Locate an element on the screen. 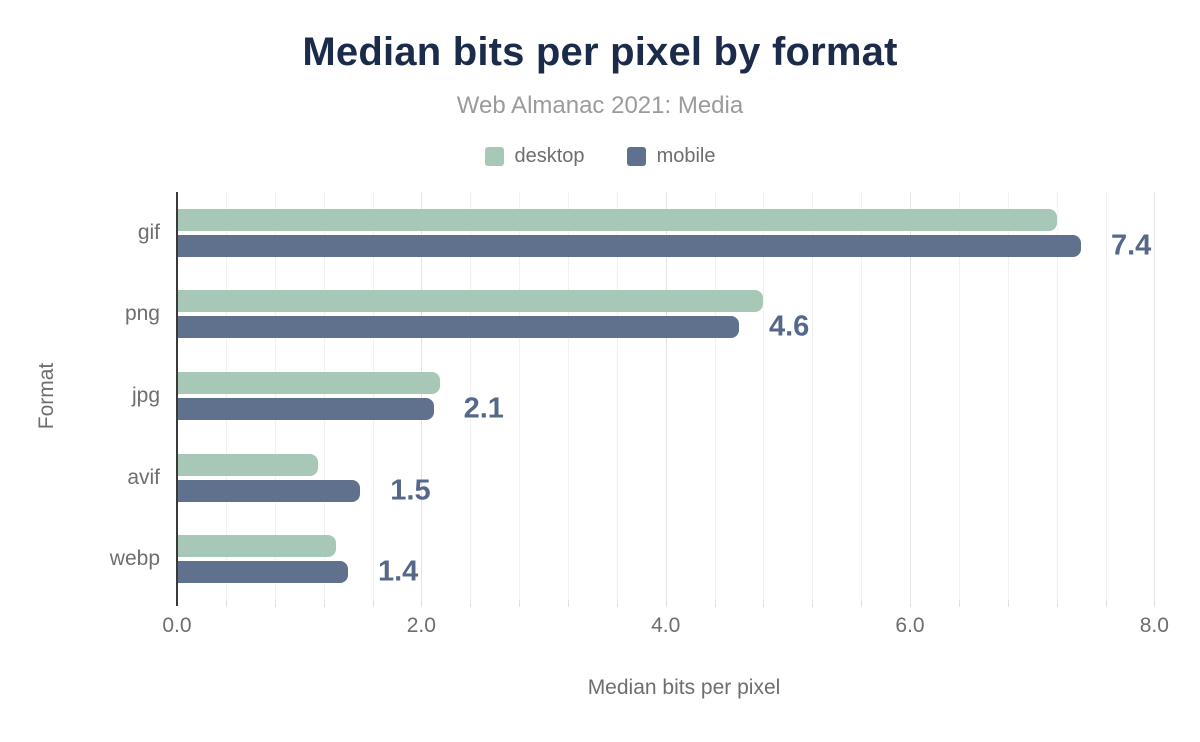  y-axis-title: Format is located at coordinates (46, 396).